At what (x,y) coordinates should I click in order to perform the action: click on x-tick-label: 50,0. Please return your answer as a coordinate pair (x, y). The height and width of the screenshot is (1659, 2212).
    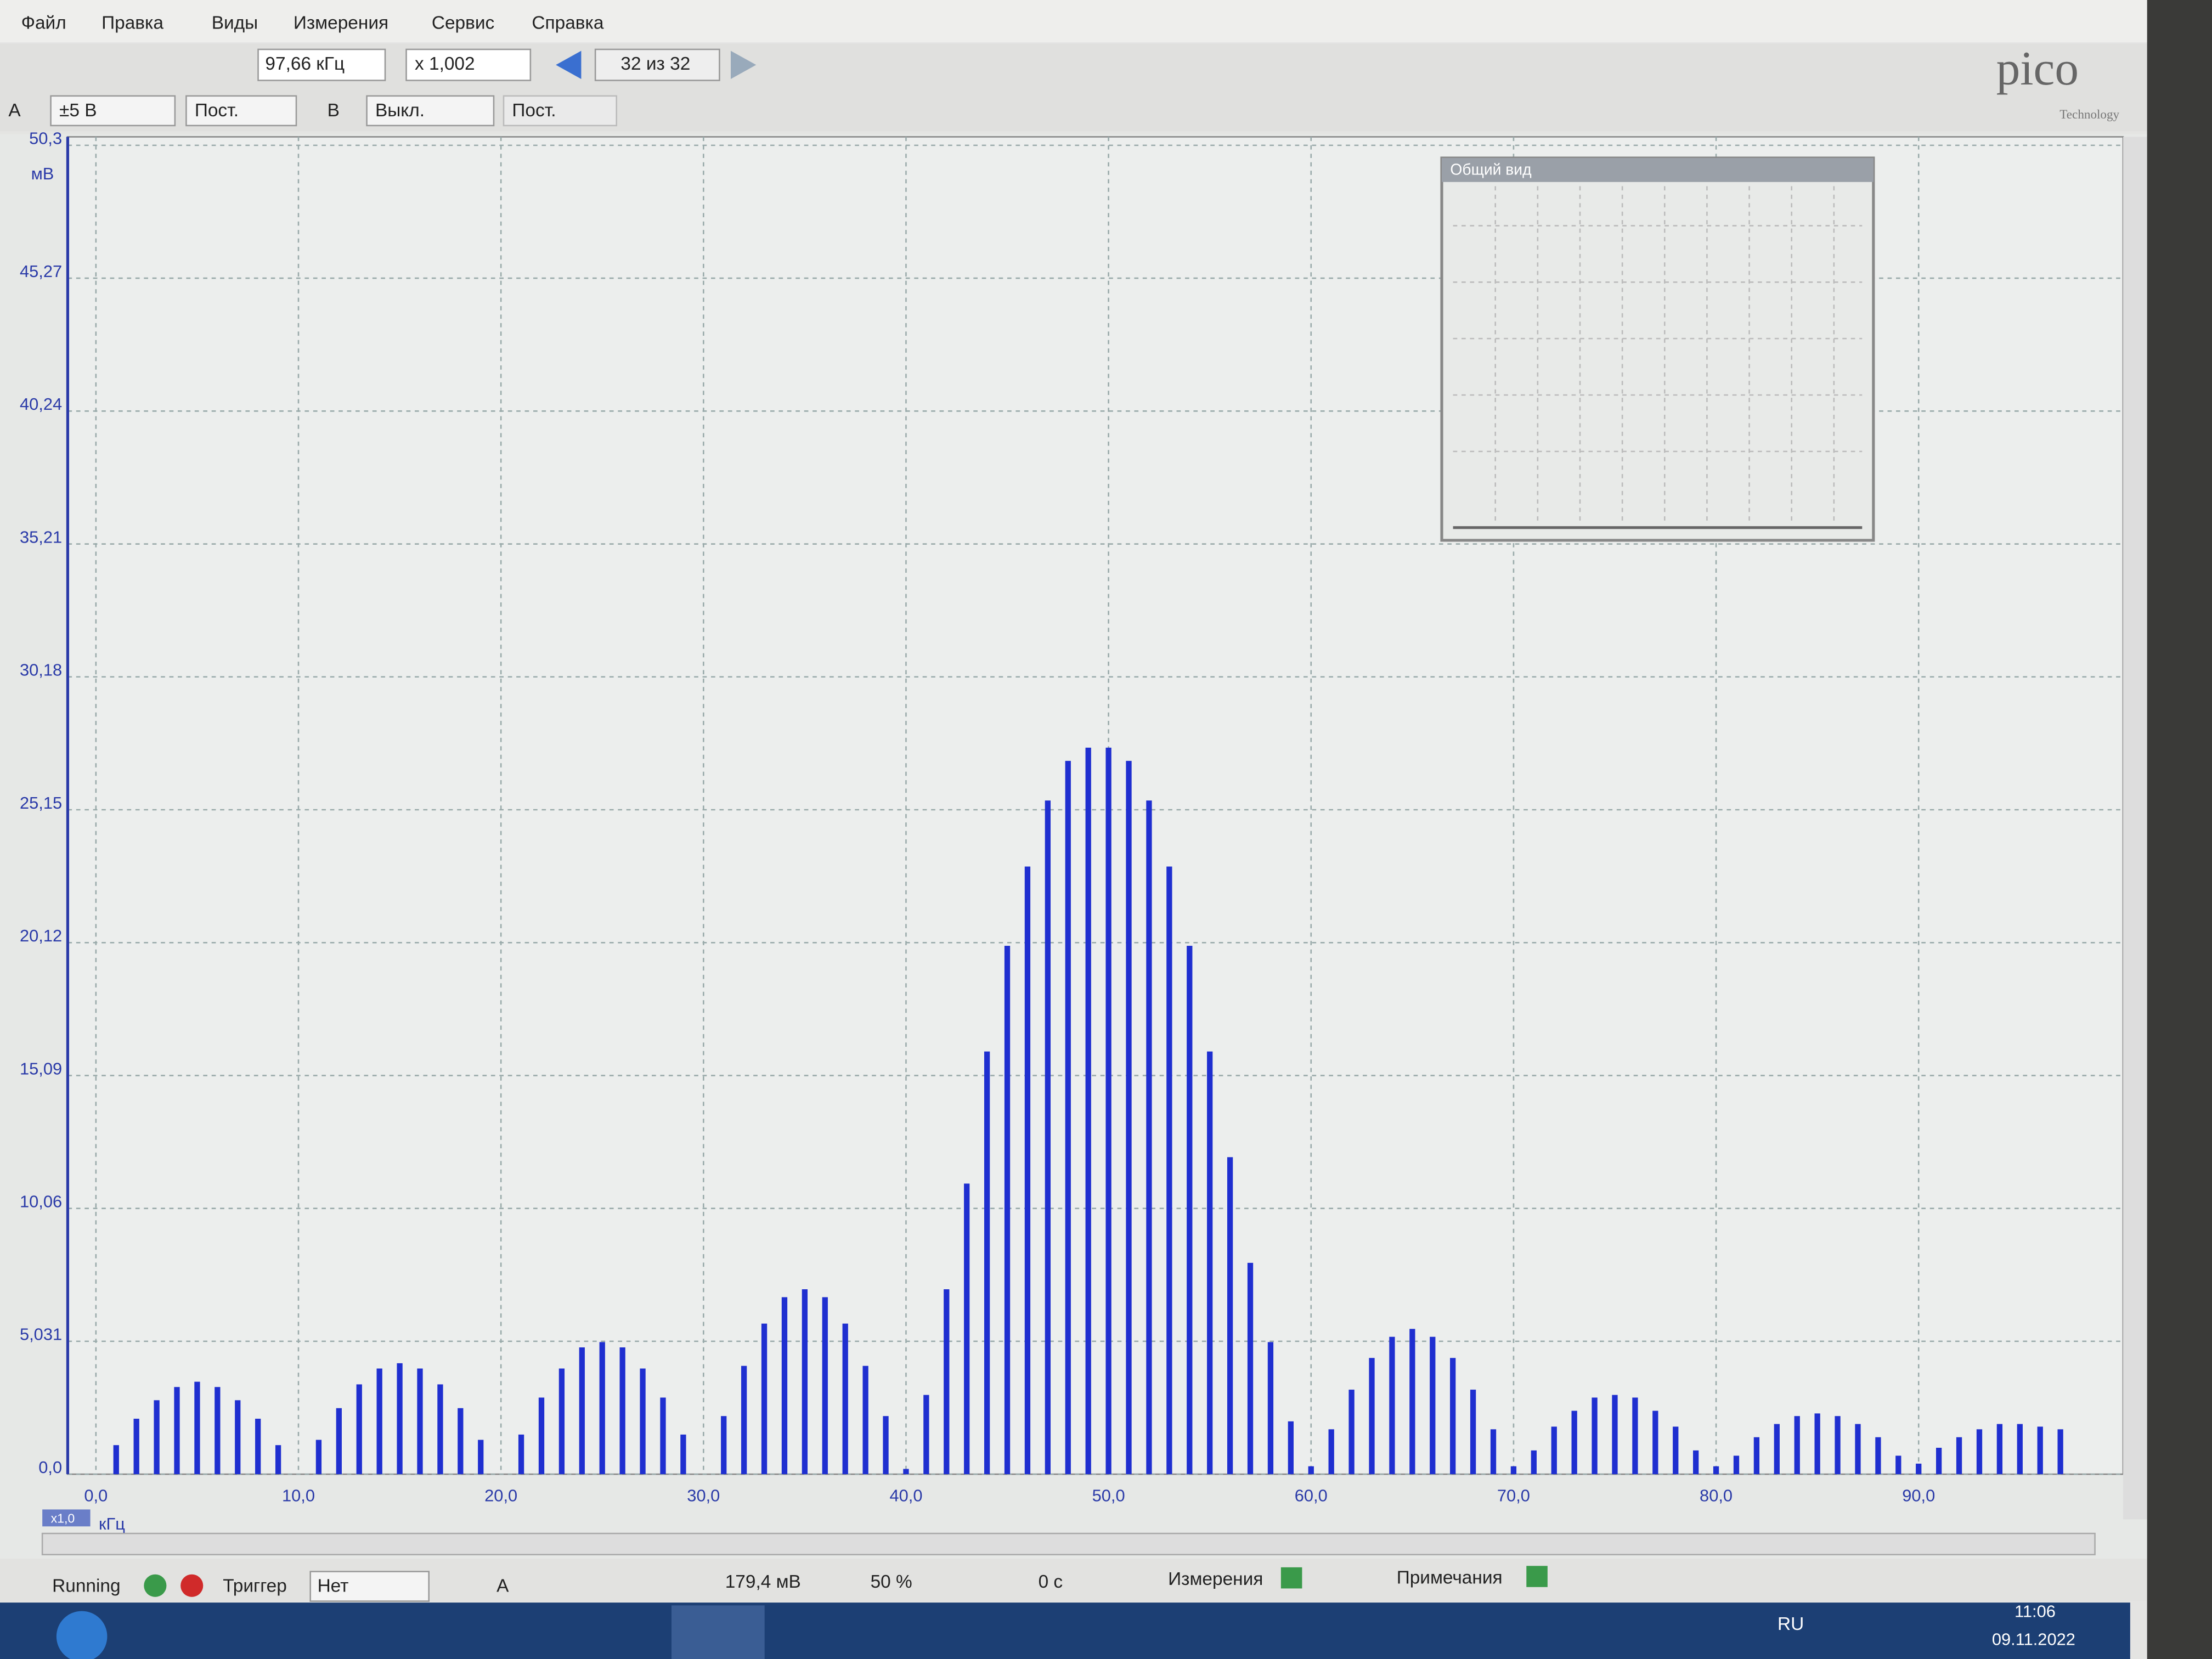
    Looking at the image, I should click on (1108, 1496).